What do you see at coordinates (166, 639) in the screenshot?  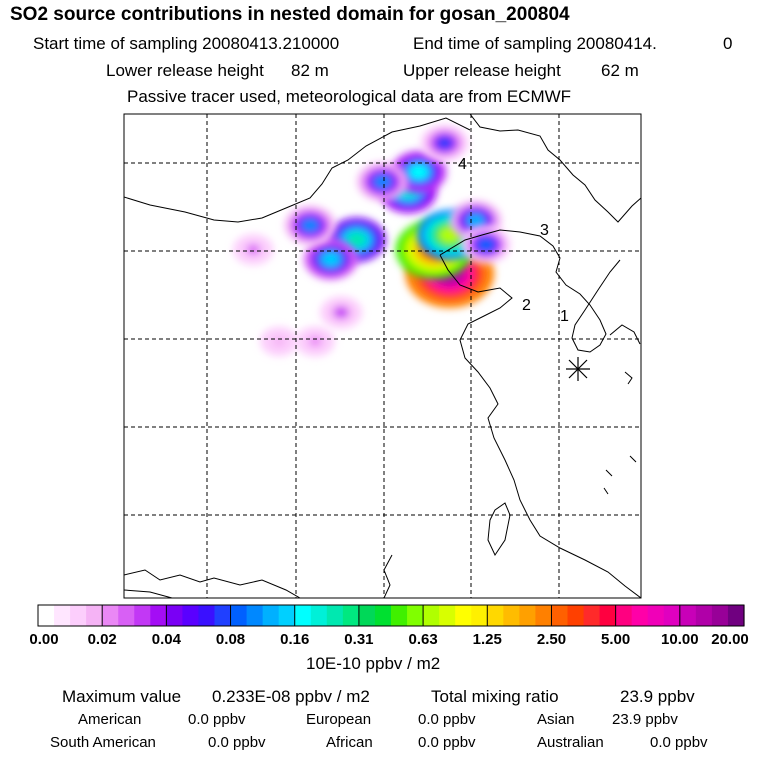 I see `colorbar-tick-label: 0.04` at bounding box center [166, 639].